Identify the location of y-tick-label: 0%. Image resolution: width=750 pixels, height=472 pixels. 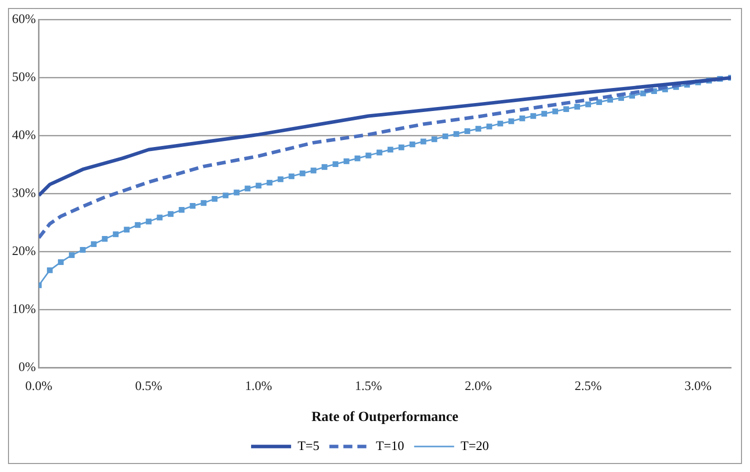
(27, 366).